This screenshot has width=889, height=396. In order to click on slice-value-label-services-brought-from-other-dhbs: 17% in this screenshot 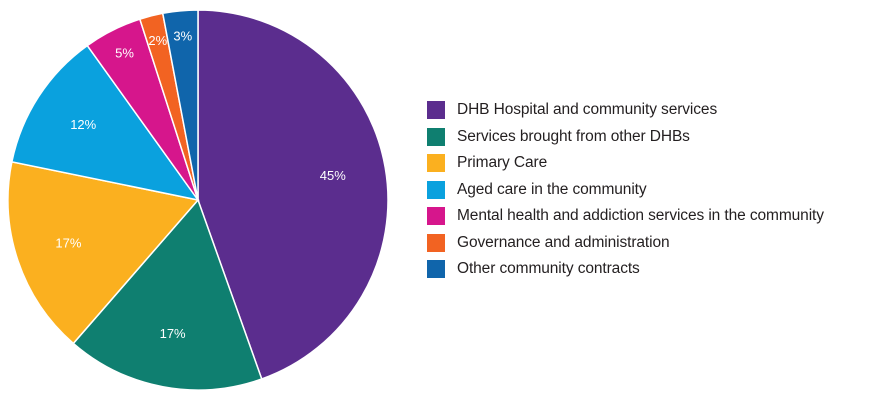, I will do `click(173, 333)`.